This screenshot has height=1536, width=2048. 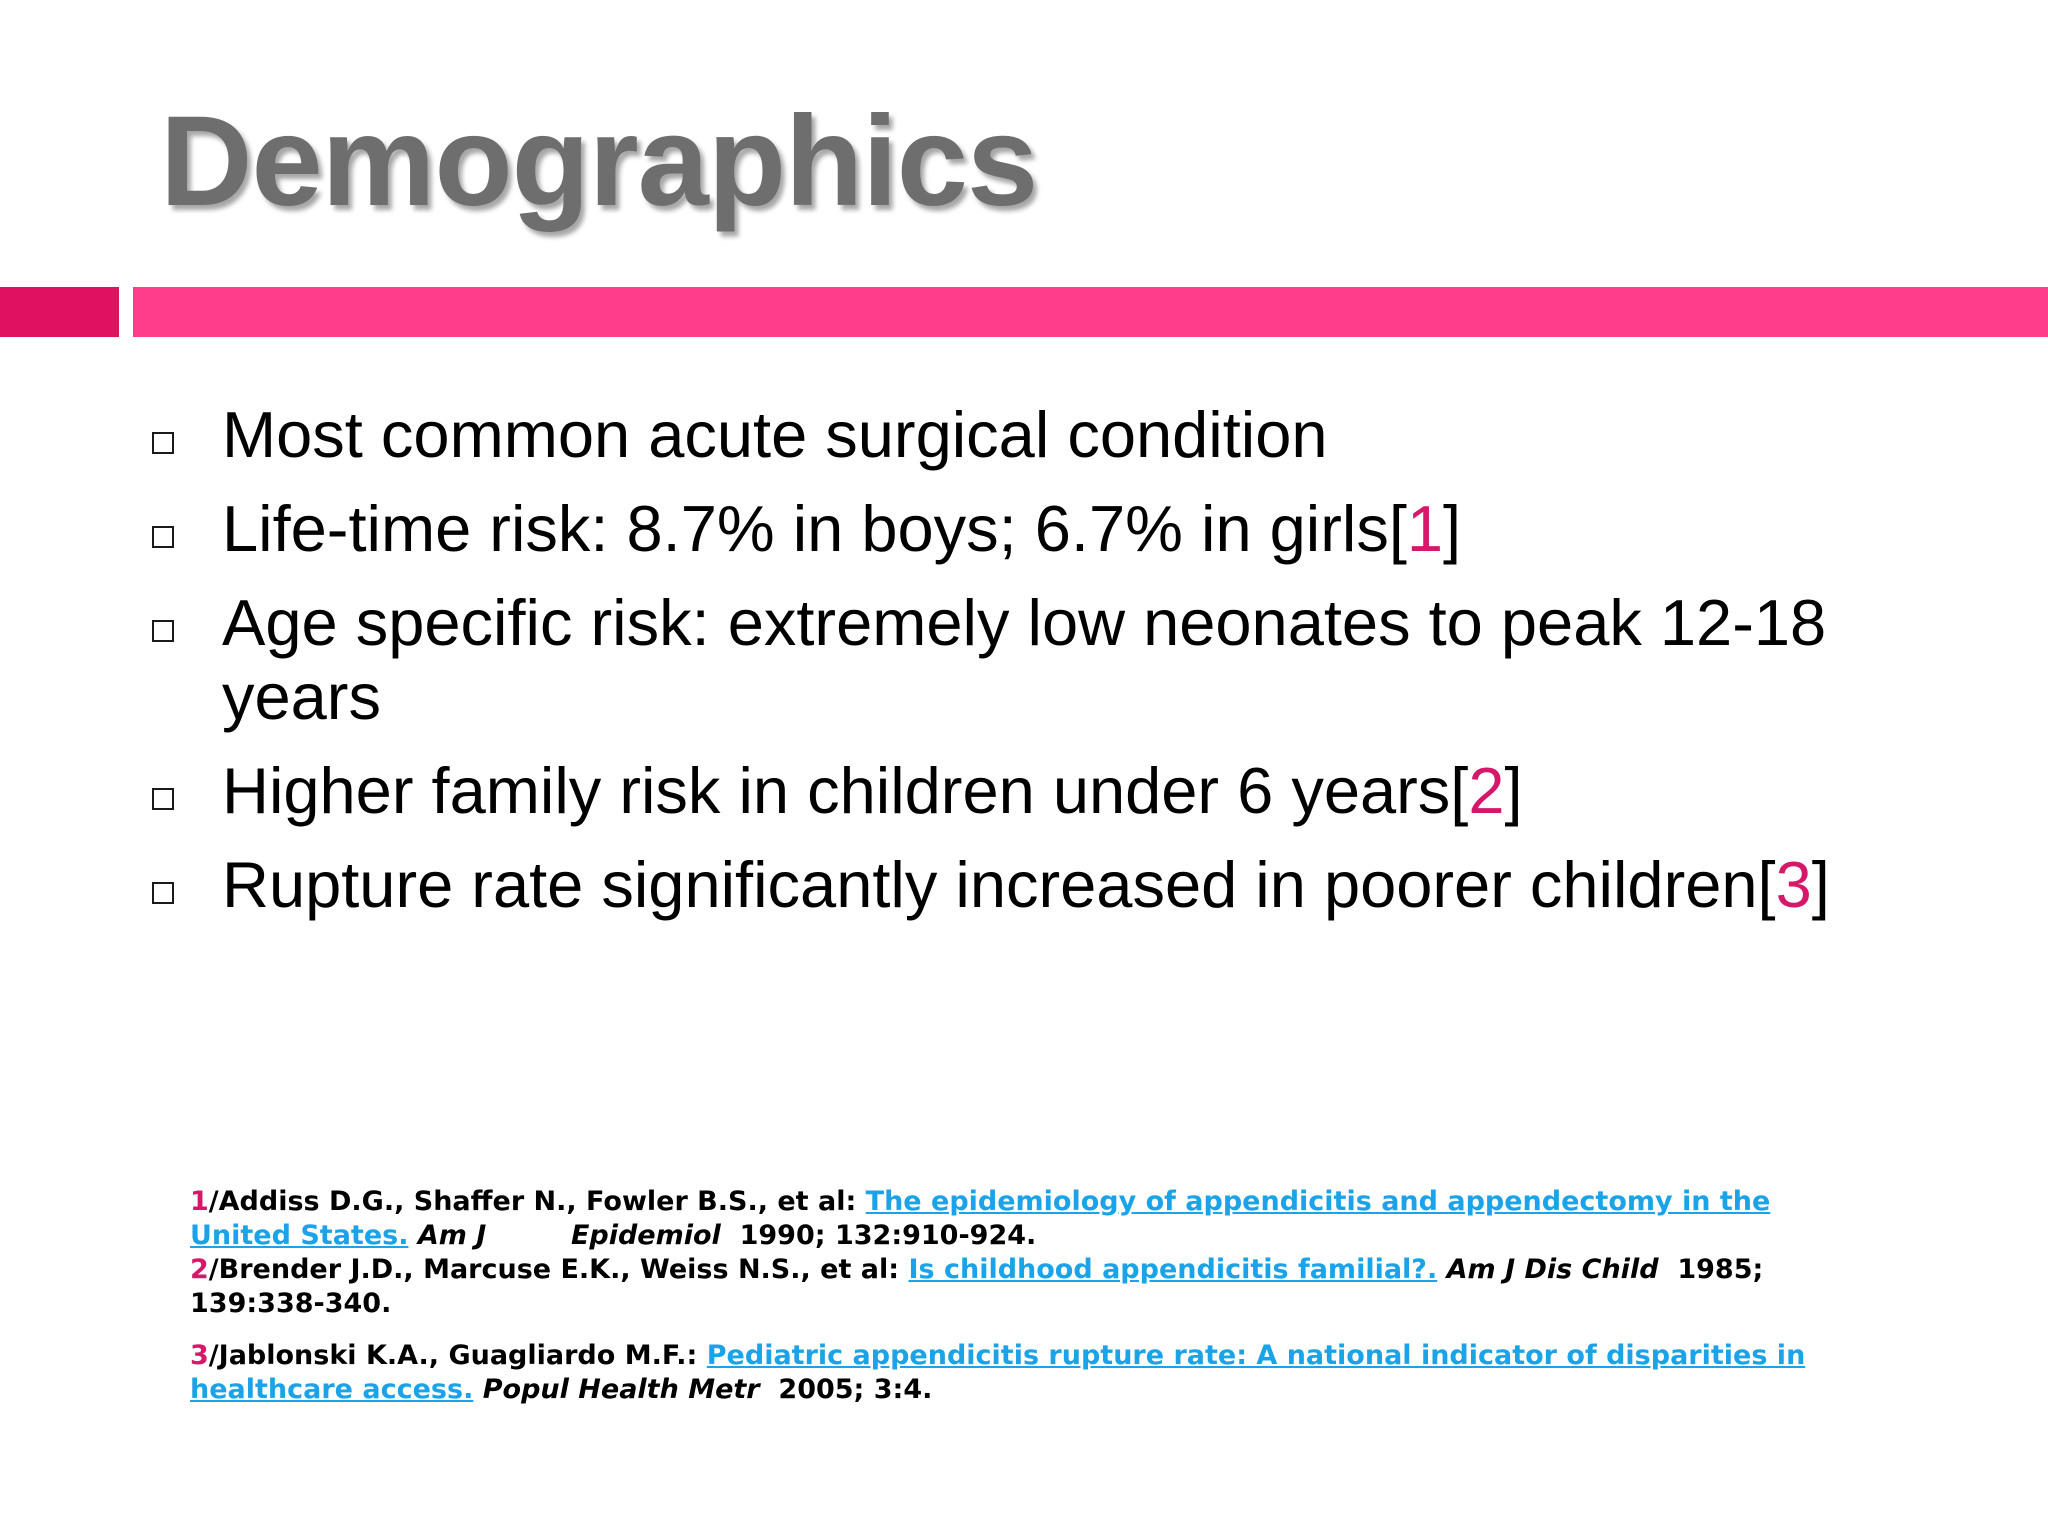 What do you see at coordinates (977, 1286) in the screenshot?
I see `reference-details: 1985; 139:338-340.` at bounding box center [977, 1286].